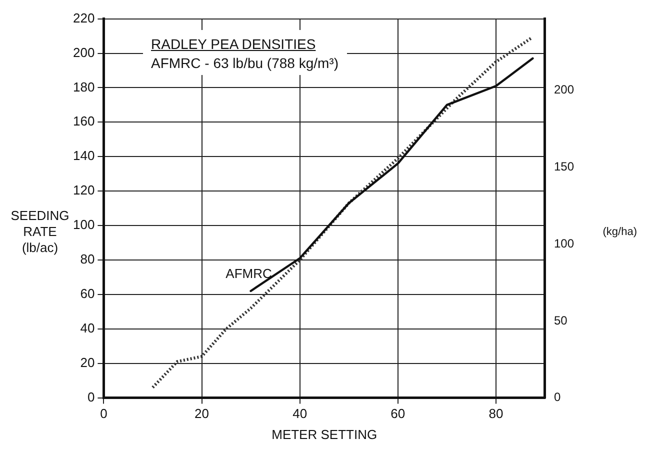 This screenshot has width=645, height=453. Describe the element at coordinates (619, 232) in the screenshot. I see `y2-axis-title: (kg/ha)` at that location.